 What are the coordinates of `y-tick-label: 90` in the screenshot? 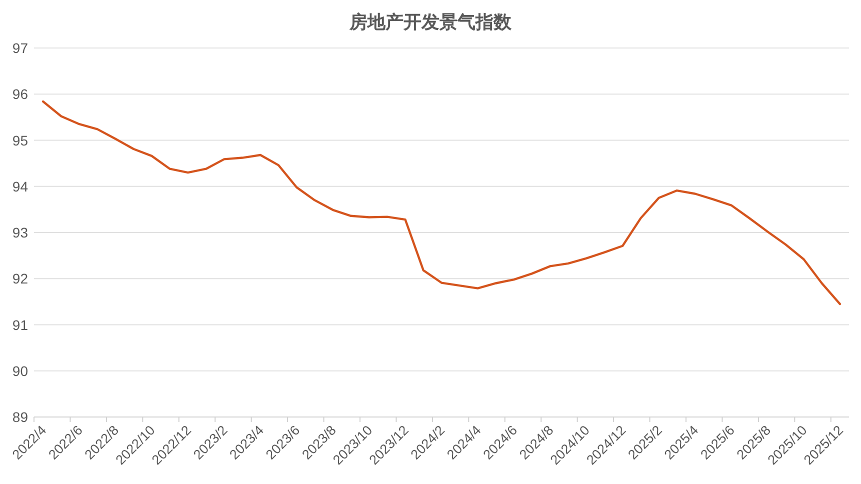 It's located at (20, 370).